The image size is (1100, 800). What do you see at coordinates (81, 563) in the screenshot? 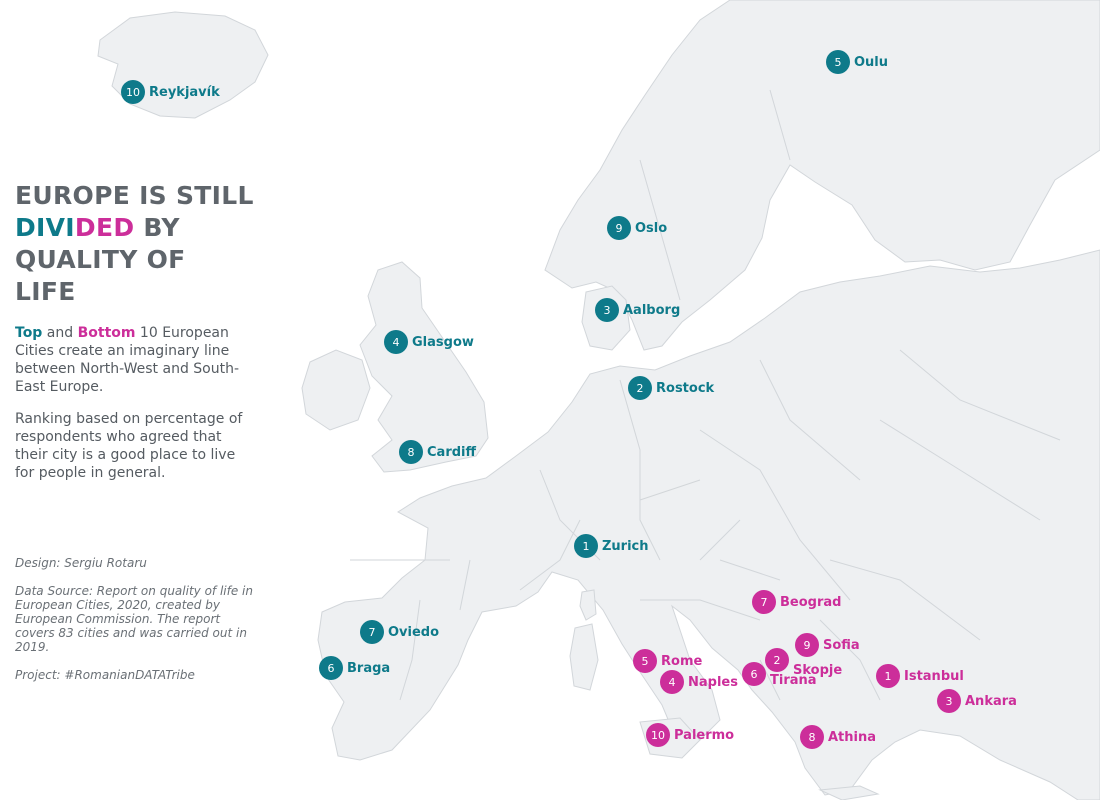
I see `design-credit: Design: Sergiu Rotaru` at bounding box center [81, 563].